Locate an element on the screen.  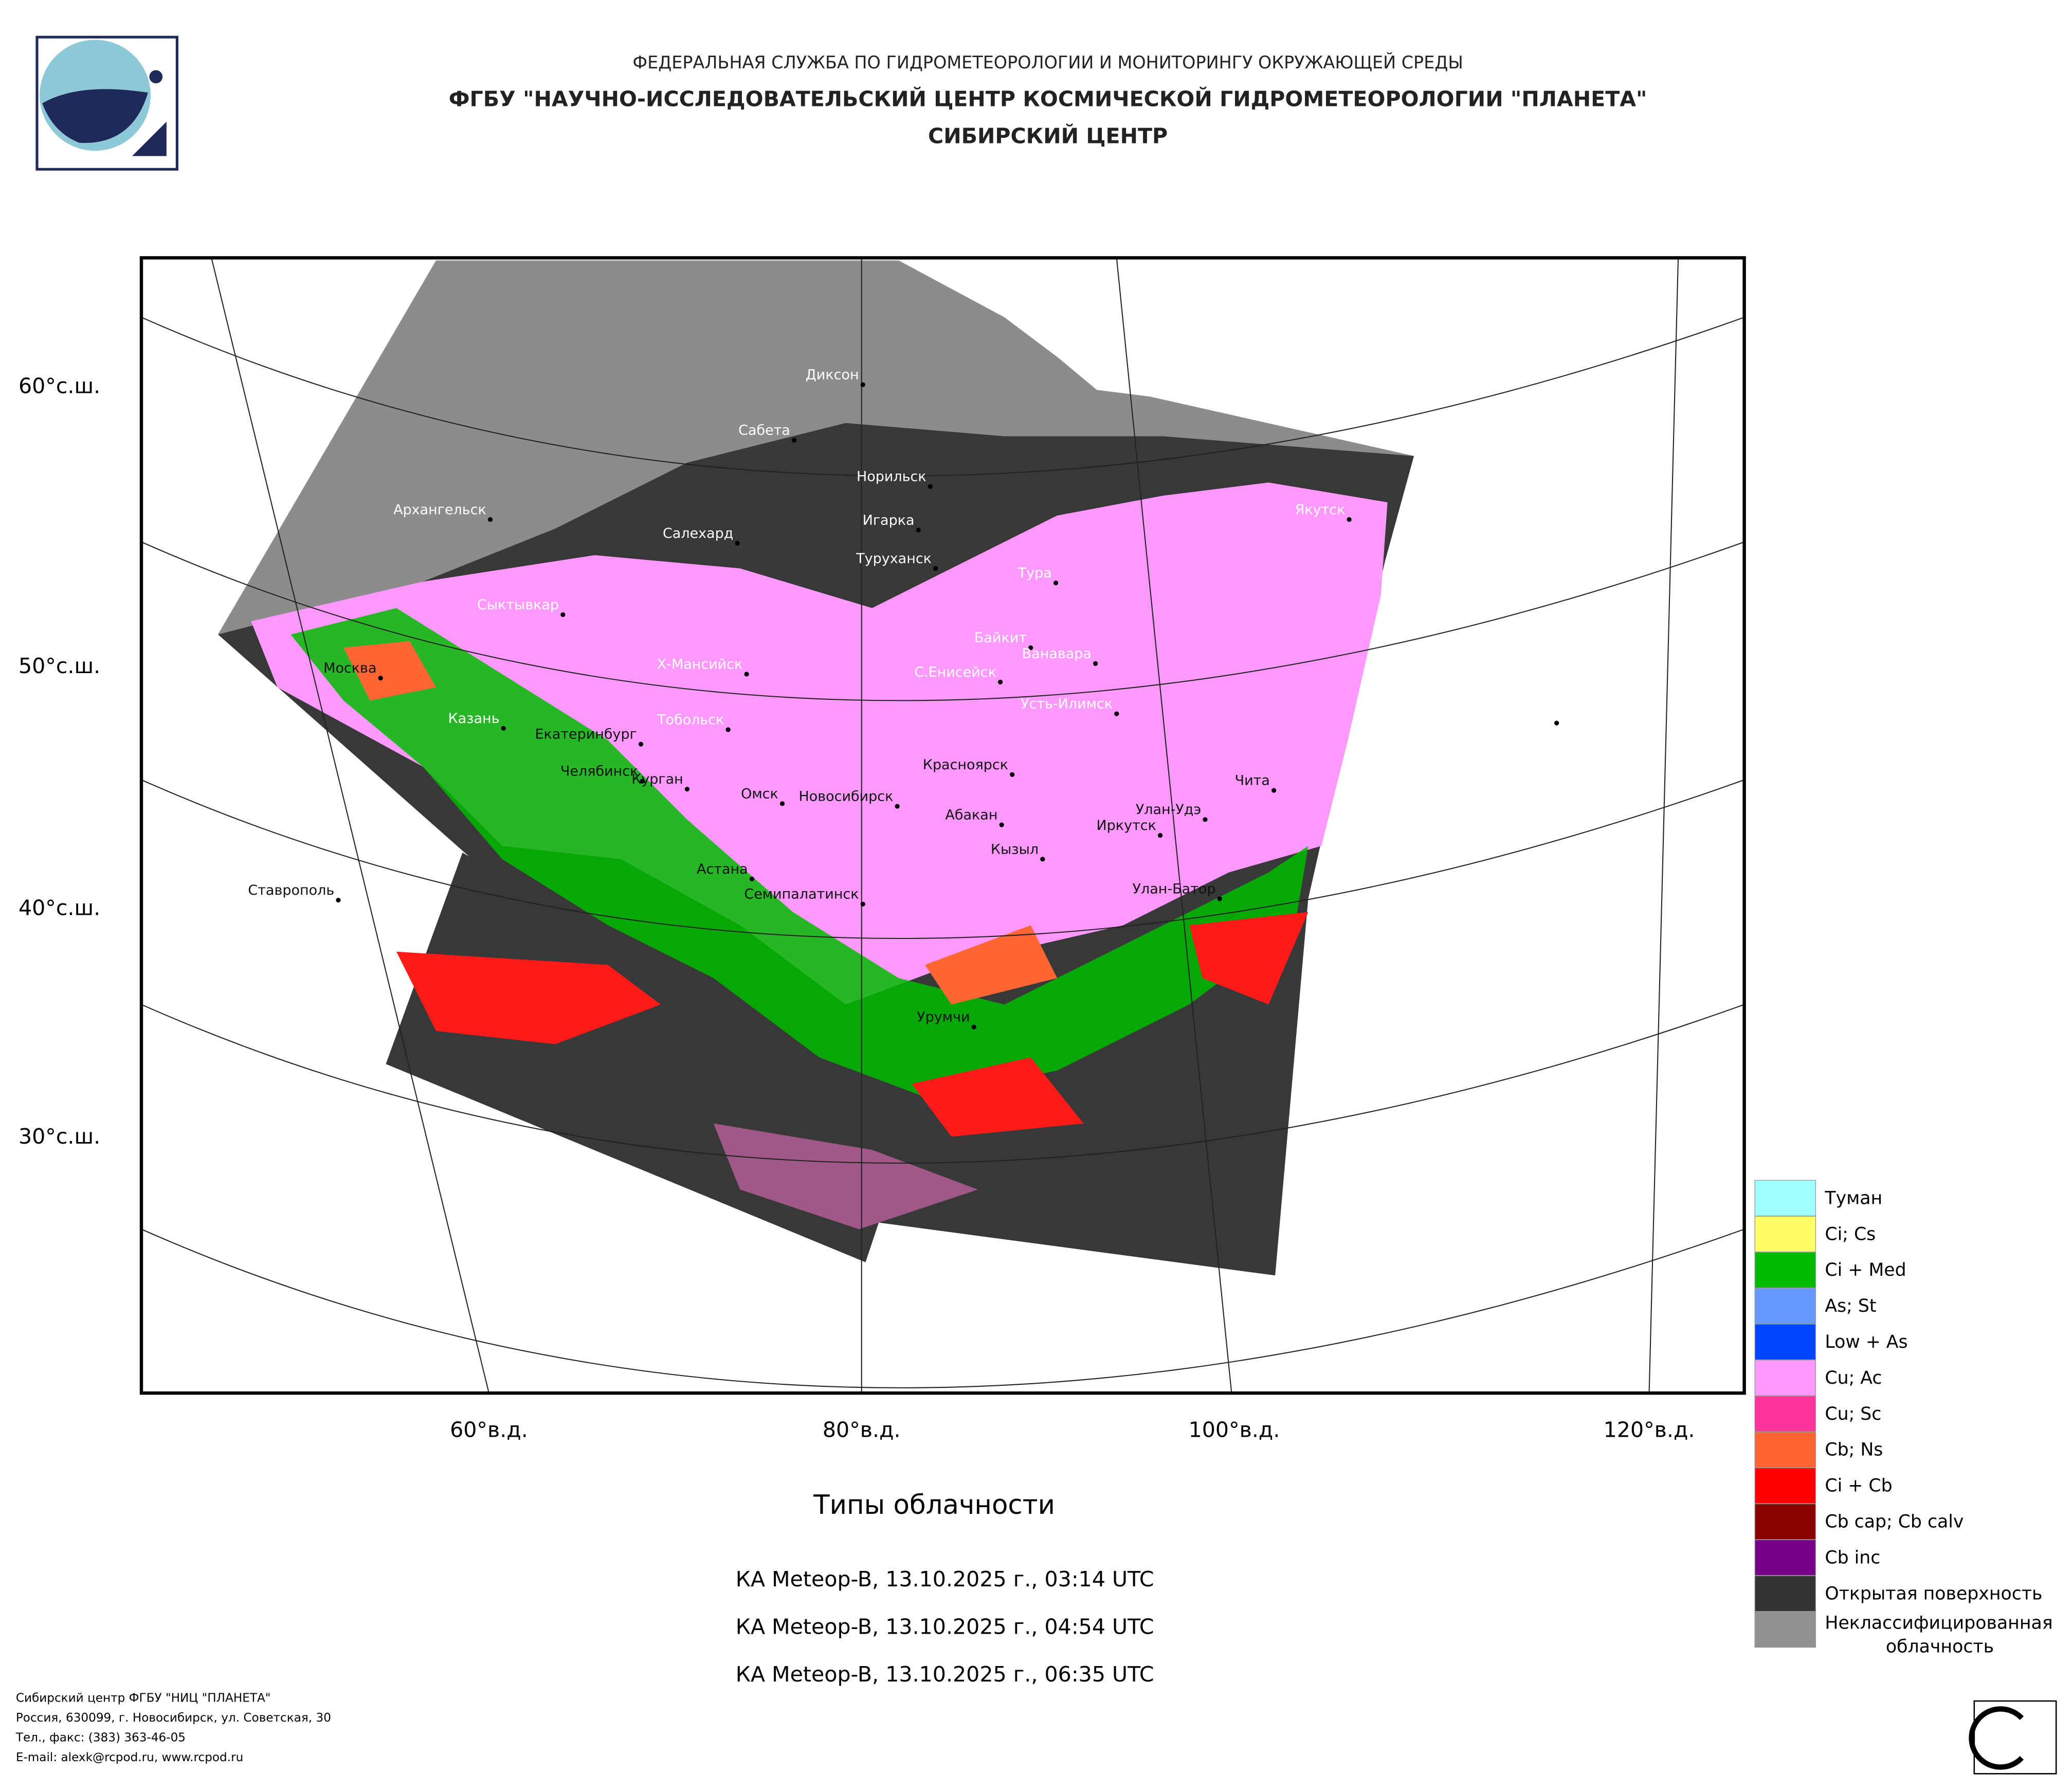
city-label: Новосибирск is located at coordinates (845, 797).